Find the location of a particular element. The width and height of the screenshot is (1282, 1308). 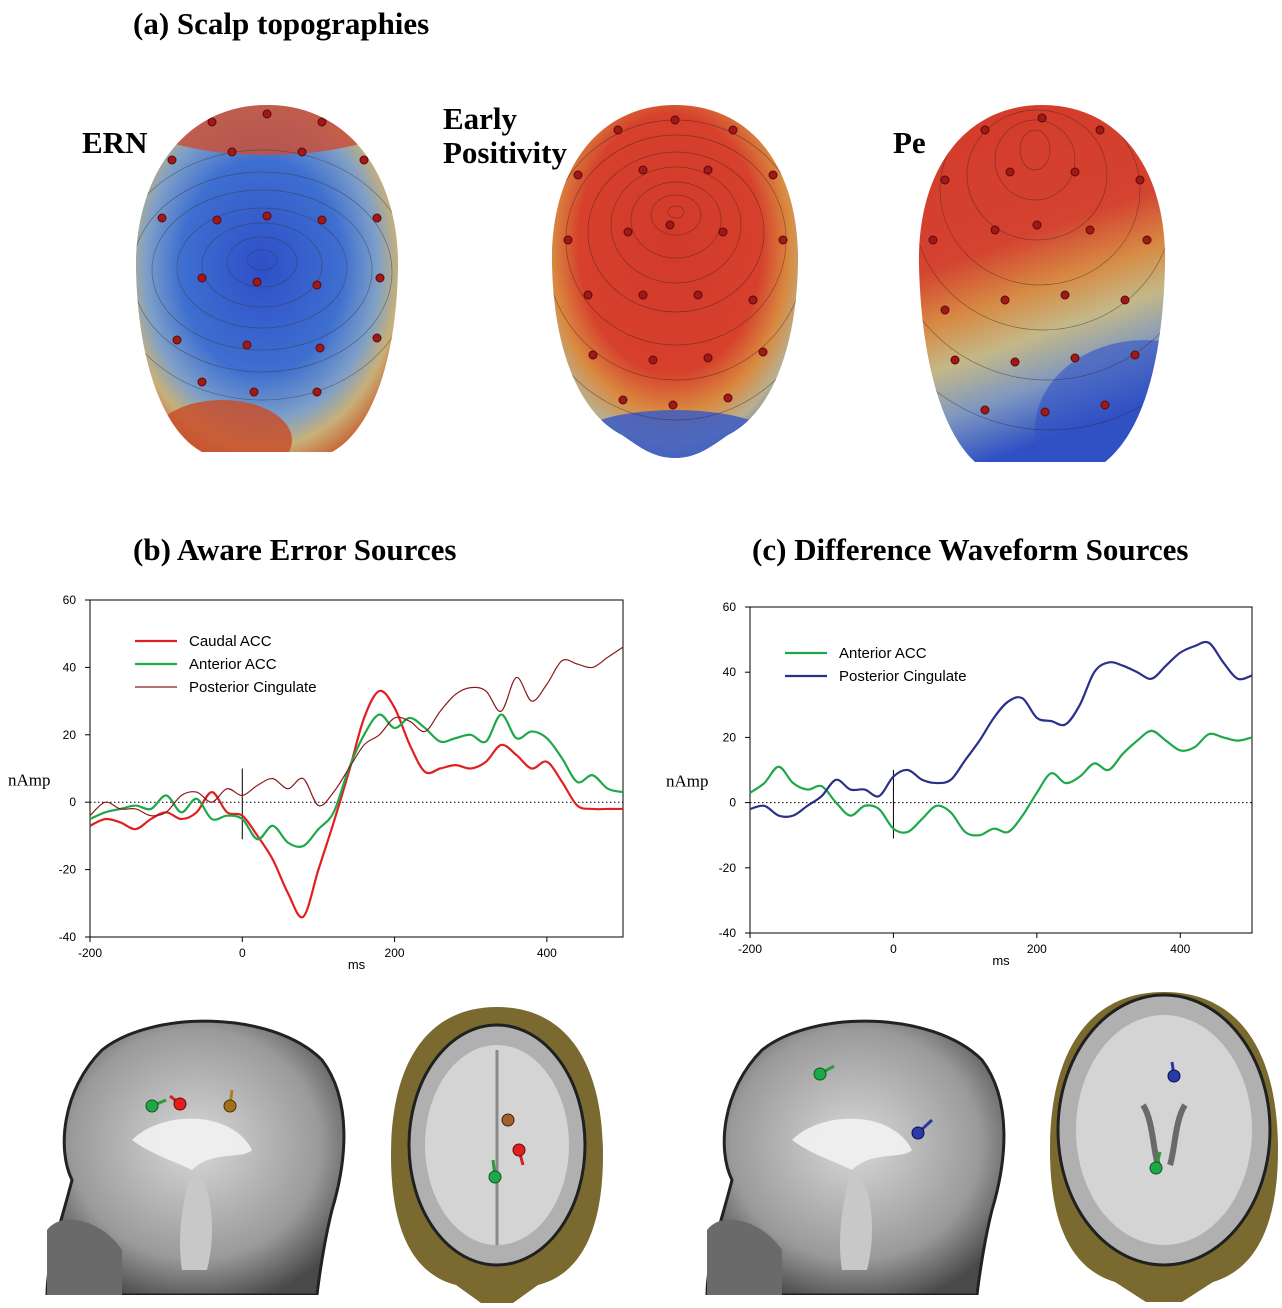

panel-c-title: (c) Difference Waveform Sources is located at coordinates (970, 549).